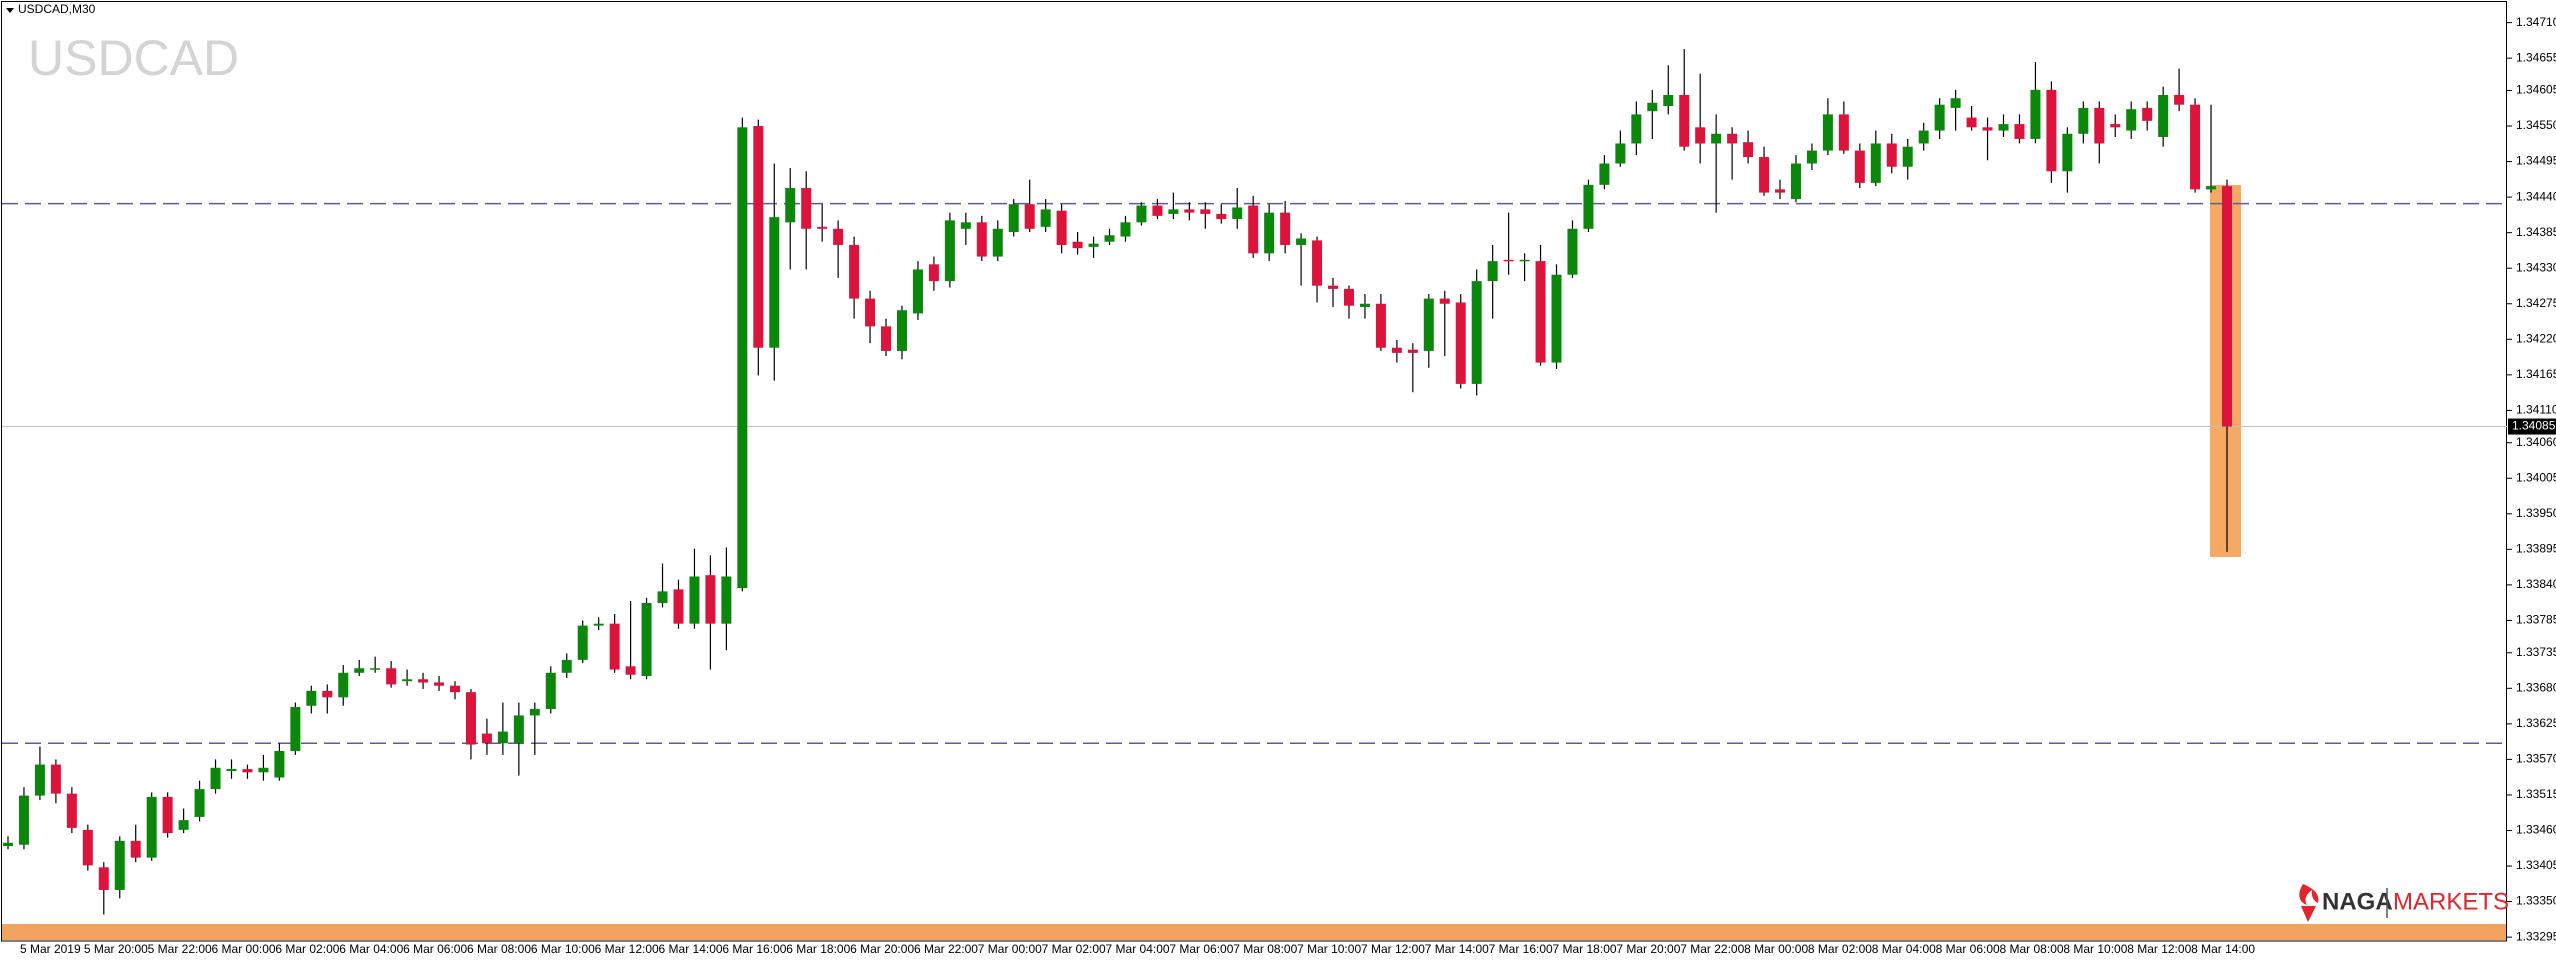 The height and width of the screenshot is (965, 2556). Describe the element at coordinates (2536, 232) in the screenshot. I see `y-tick-label: 1.34385` at that location.